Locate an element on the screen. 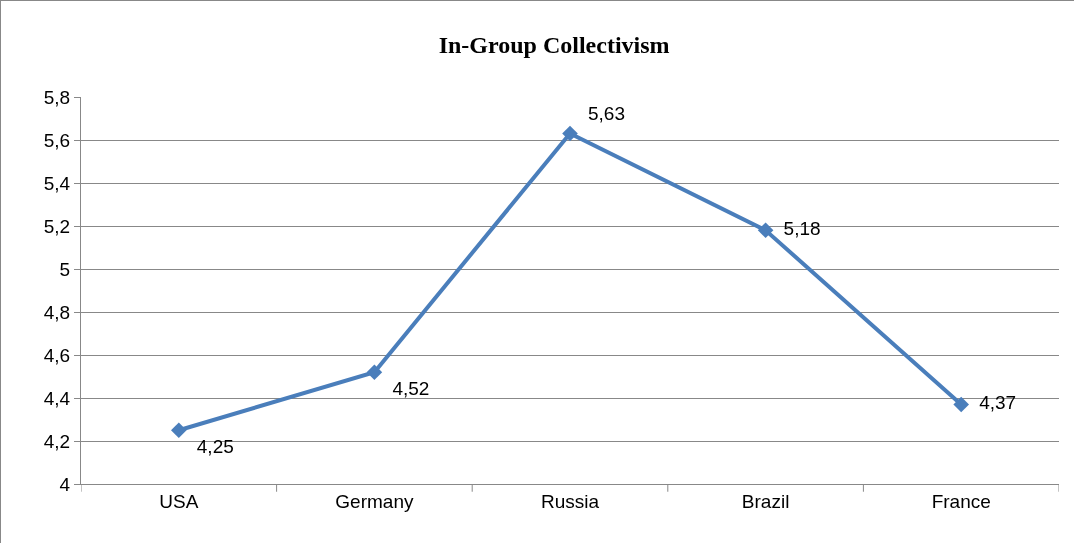 The height and width of the screenshot is (543, 1074). y-tick-label: 4,8 is located at coordinates (57, 312).